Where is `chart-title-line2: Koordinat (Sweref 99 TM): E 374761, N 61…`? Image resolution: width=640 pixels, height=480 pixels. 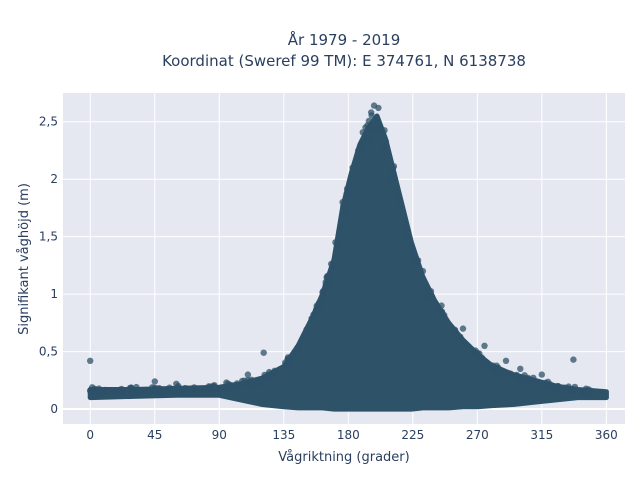 chart-title-line2: Koordinat (Sweref 99 TM): E 374761, N 61… is located at coordinates (344, 61).